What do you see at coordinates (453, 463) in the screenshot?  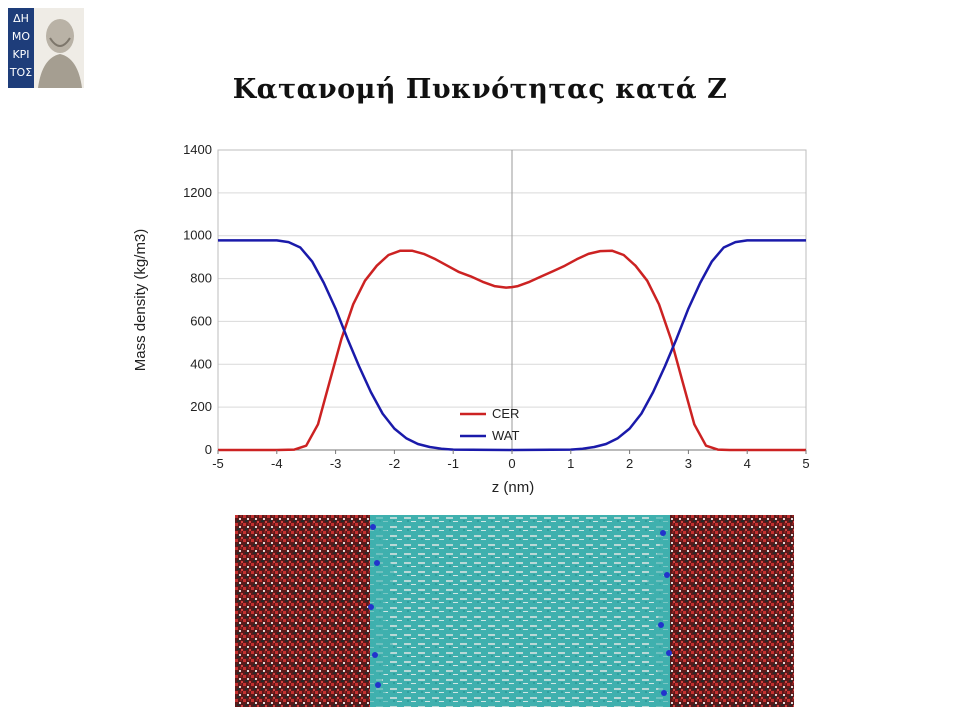 I see `x-tick-label: -1` at bounding box center [453, 463].